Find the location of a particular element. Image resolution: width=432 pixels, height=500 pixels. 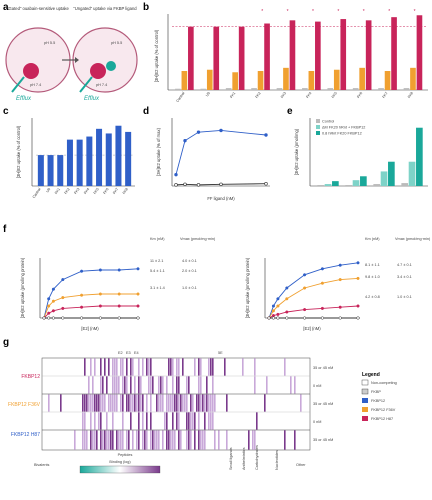

efflux-arrow-left is located at coordinates (18, 84).